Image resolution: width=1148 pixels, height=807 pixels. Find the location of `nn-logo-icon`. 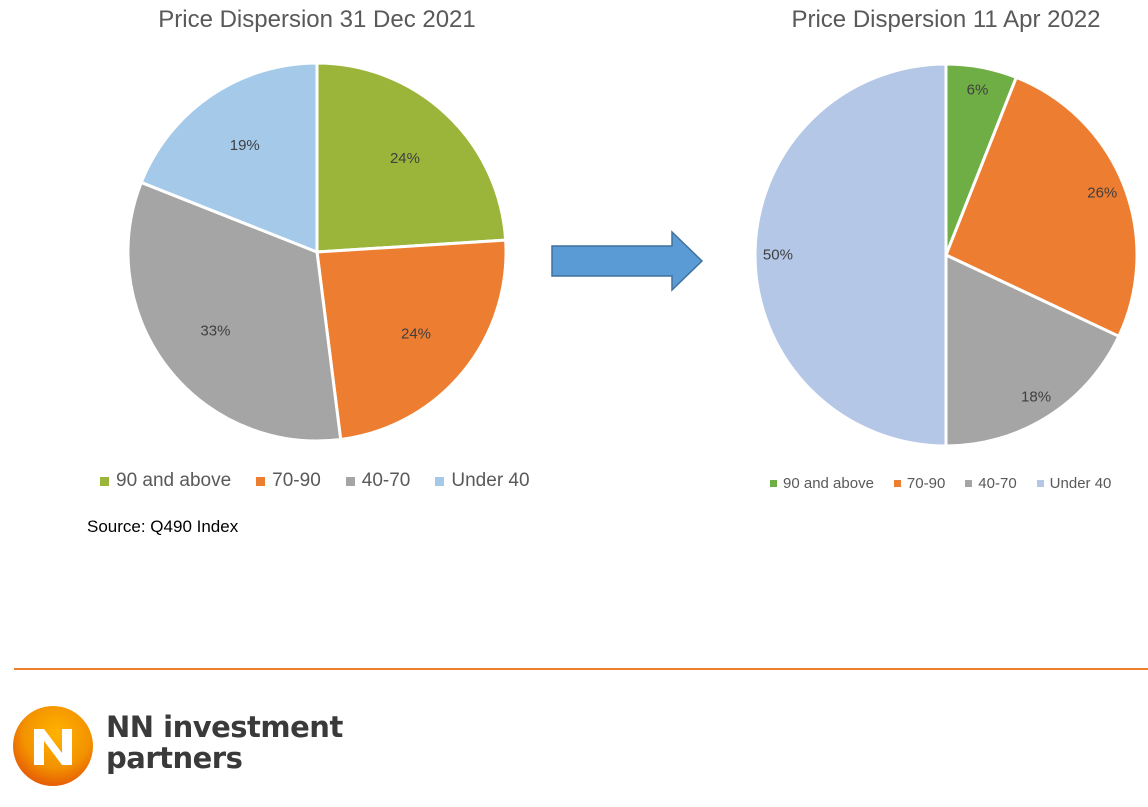

nn-logo-icon is located at coordinates (53, 746).